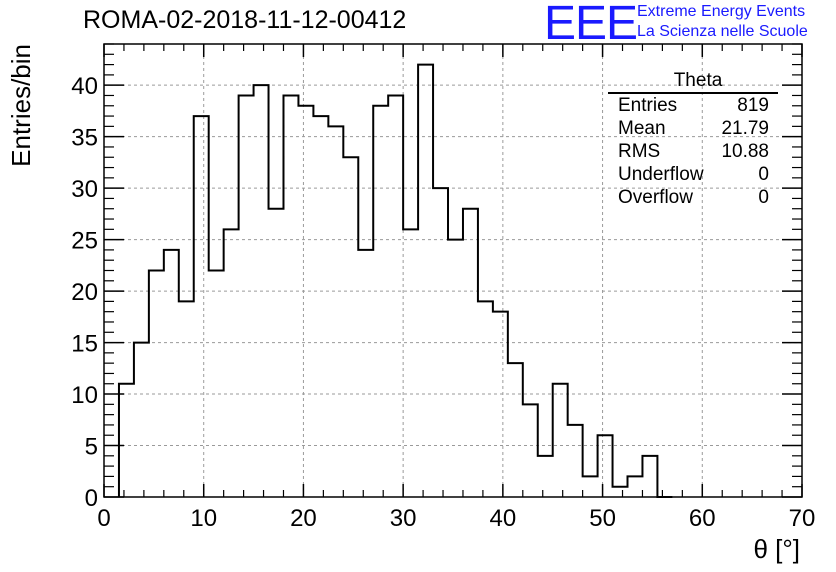 The height and width of the screenshot is (572, 836). Describe the element at coordinates (84, 138) in the screenshot. I see `y-tick-label: 35` at that location.